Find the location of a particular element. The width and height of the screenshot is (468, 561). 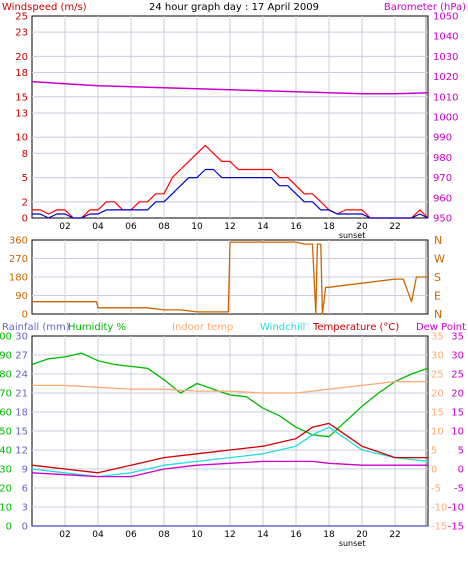

humidity-tick-label: 20 is located at coordinates (6, 489).